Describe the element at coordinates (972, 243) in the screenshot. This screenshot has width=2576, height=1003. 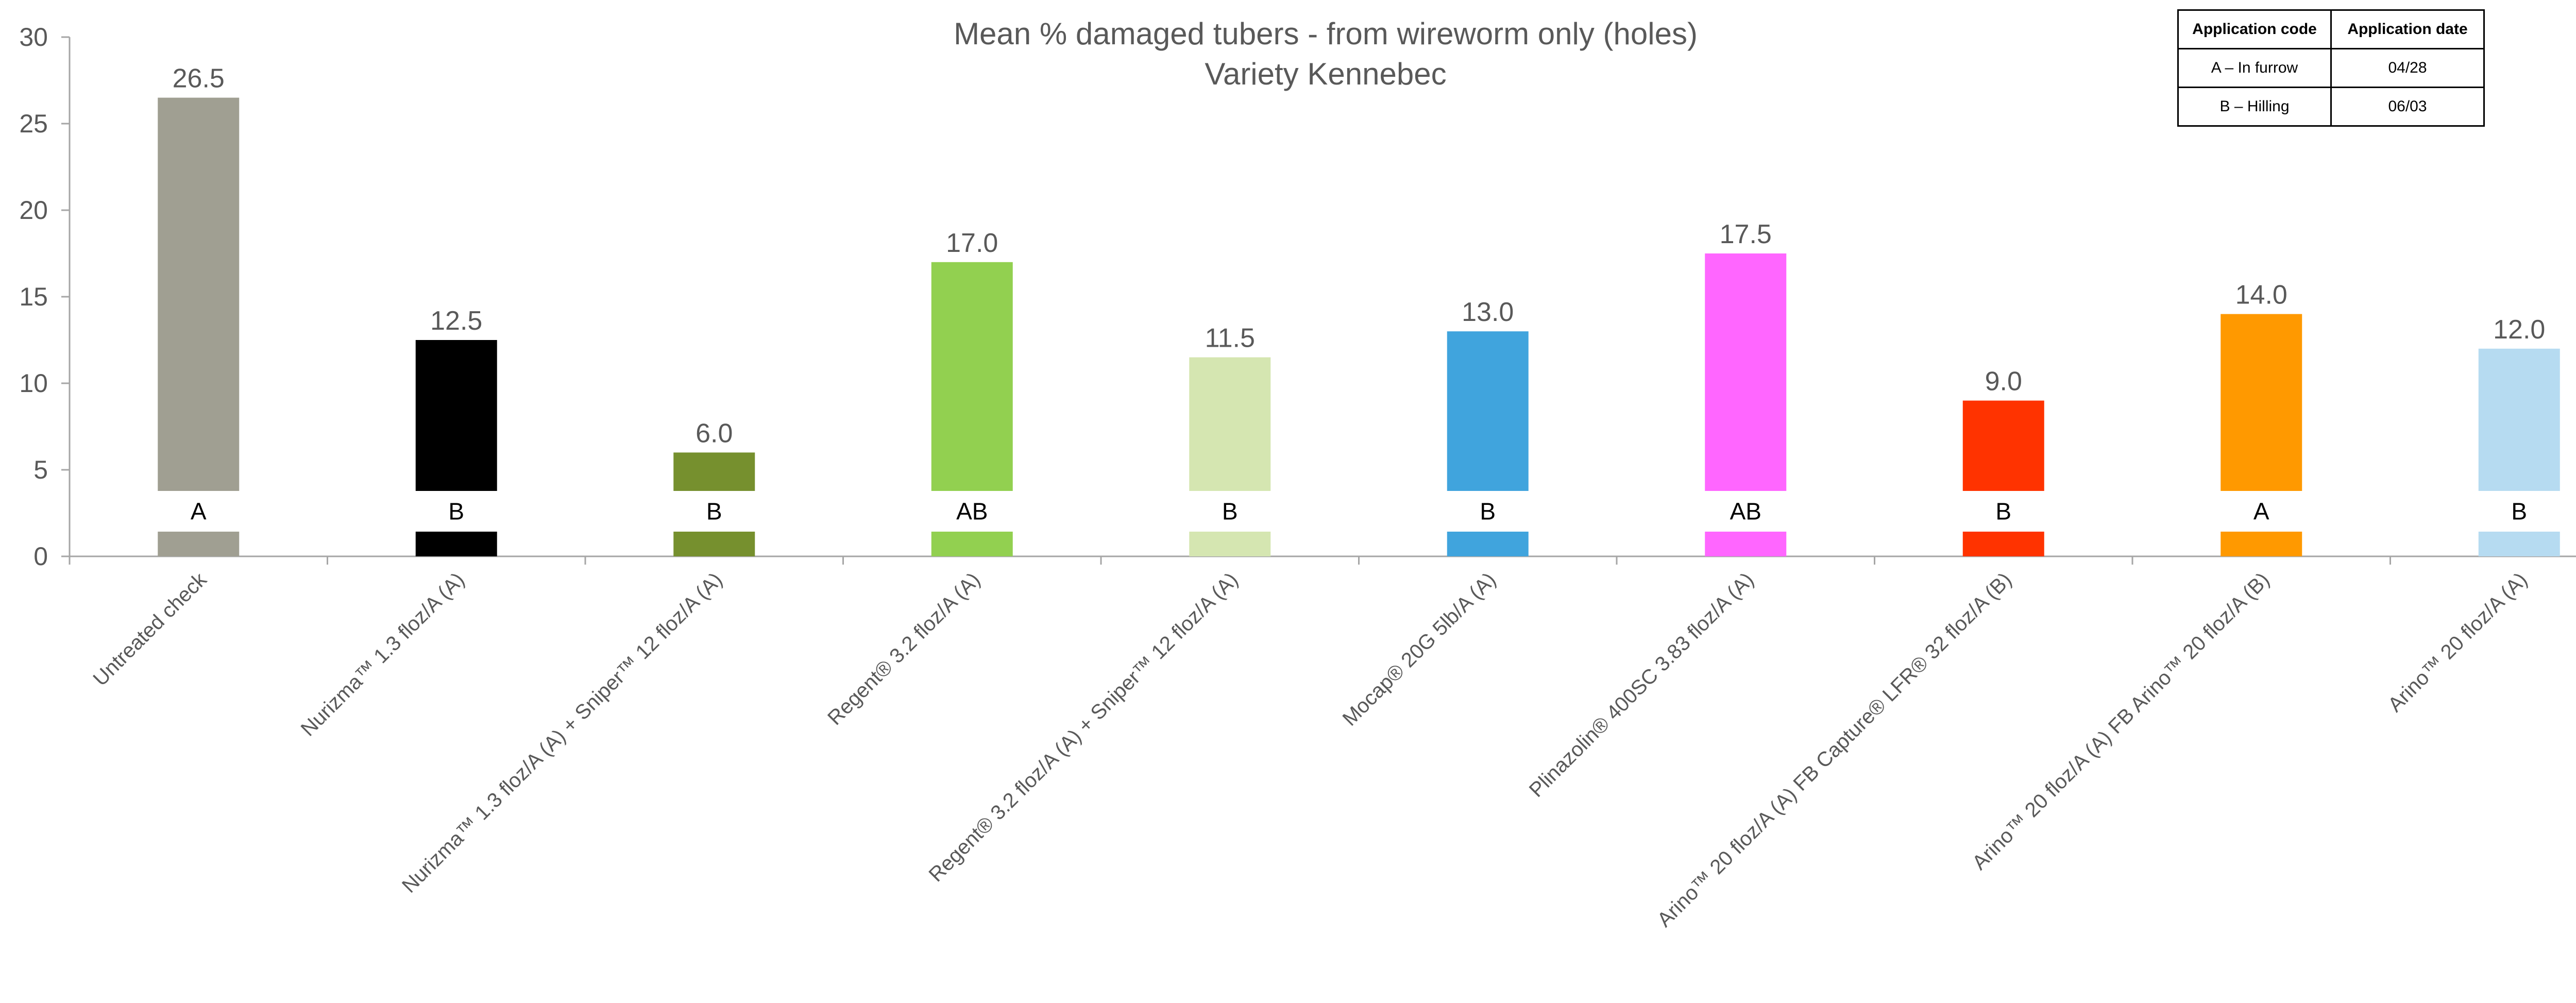
I see `data-label: 17.0` at that location.